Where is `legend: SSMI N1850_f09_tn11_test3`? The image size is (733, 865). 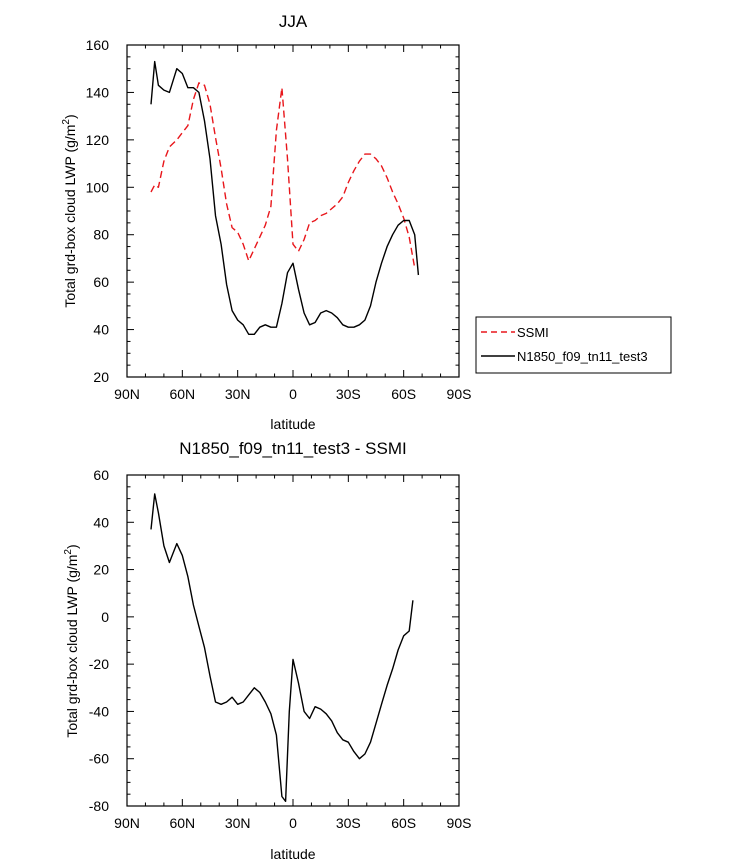 legend: SSMI N1850_f09_tn11_test3 is located at coordinates (573, 345).